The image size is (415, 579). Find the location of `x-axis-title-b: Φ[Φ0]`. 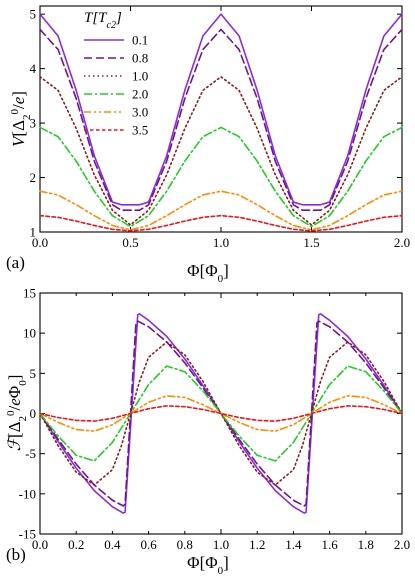

x-axis-title-b: Φ[Φ0] is located at coordinates (208, 565).